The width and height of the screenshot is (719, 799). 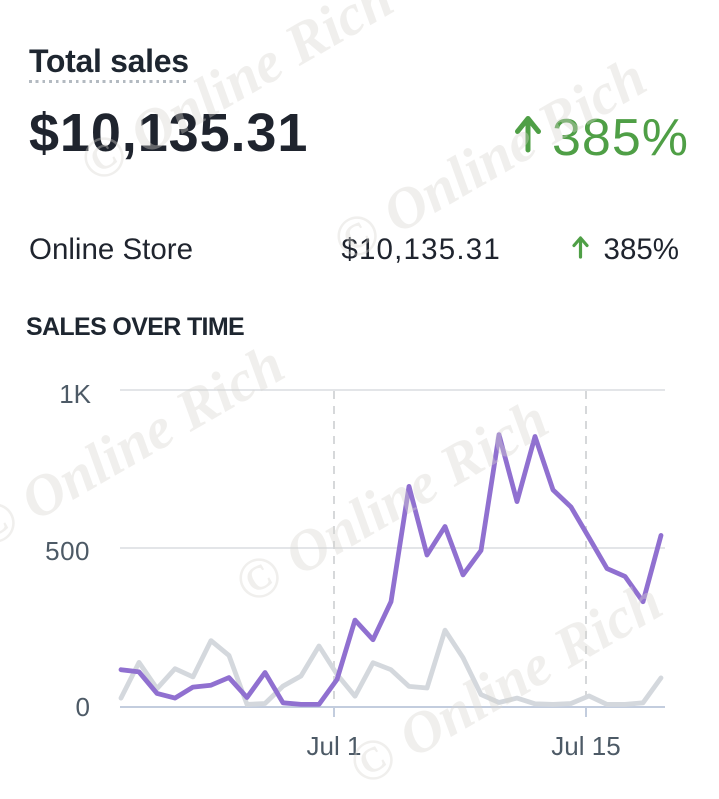 I want to click on svg-text: Jul 1, so click(x=334, y=746).